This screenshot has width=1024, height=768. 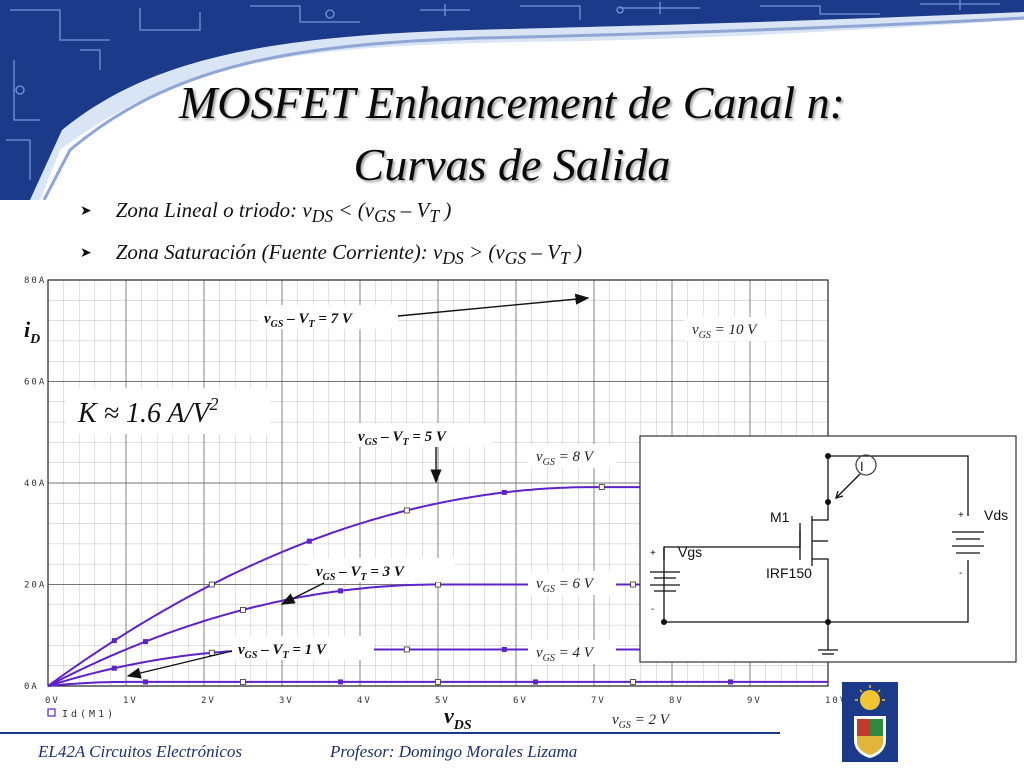 I want to click on bullet-text: > (v, so click(x=484, y=252).